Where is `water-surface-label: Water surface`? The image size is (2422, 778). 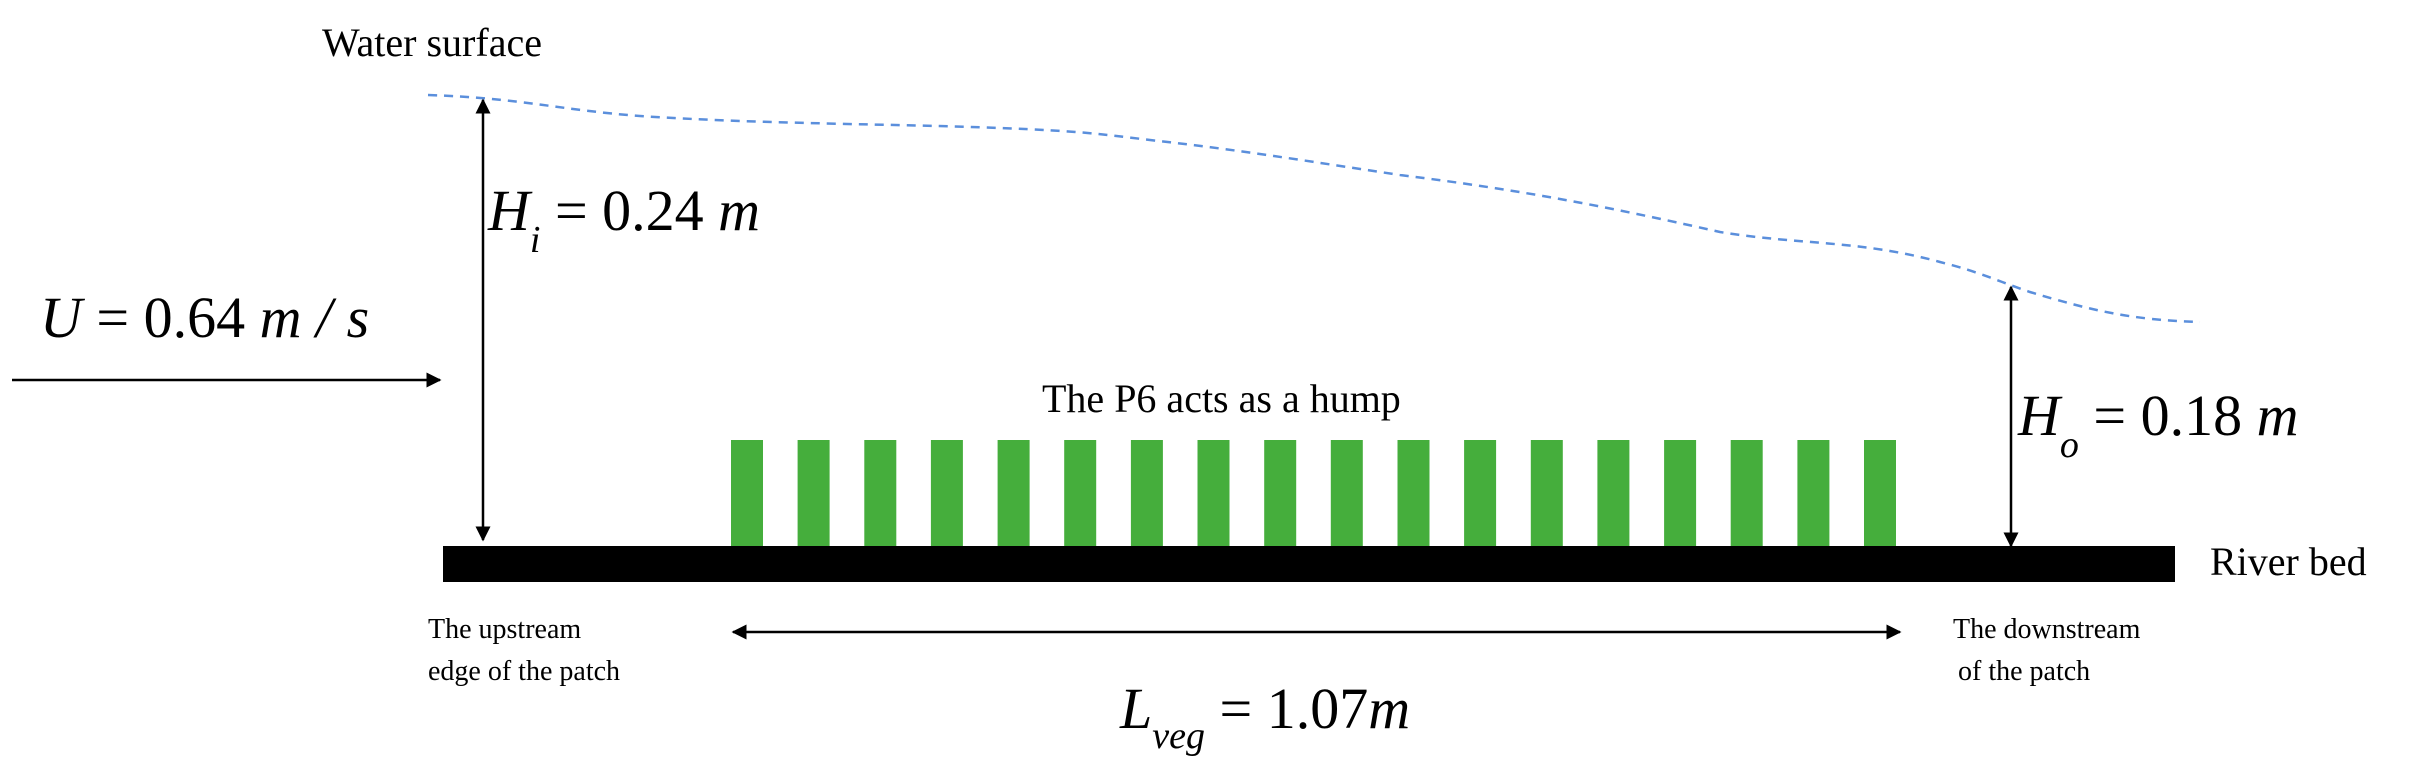 water-surface-label: Water surface is located at coordinates (432, 42).